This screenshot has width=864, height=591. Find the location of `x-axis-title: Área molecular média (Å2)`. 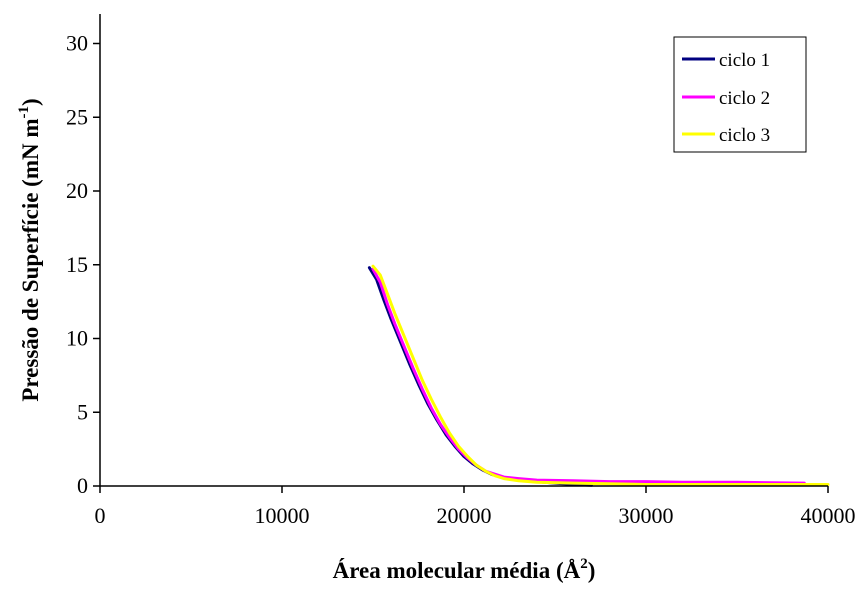

x-axis-title: Área molecular média (Å2) is located at coordinates (464, 569).